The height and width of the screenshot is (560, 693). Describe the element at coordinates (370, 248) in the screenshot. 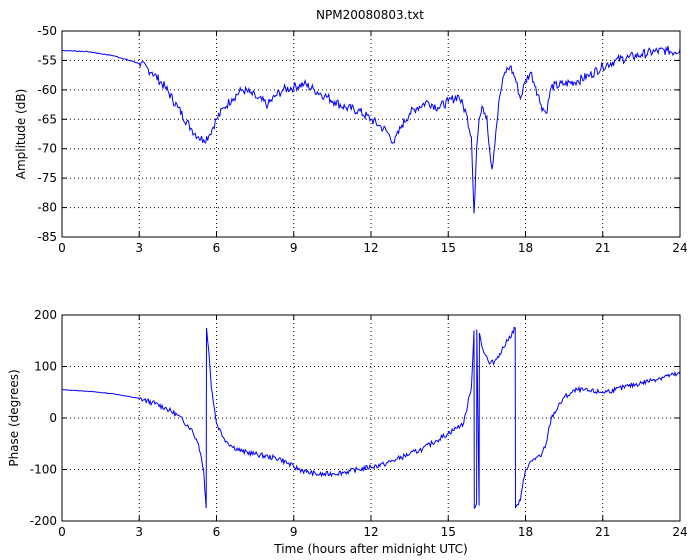

I see `amplitude-x-tick-label: 12` at that location.